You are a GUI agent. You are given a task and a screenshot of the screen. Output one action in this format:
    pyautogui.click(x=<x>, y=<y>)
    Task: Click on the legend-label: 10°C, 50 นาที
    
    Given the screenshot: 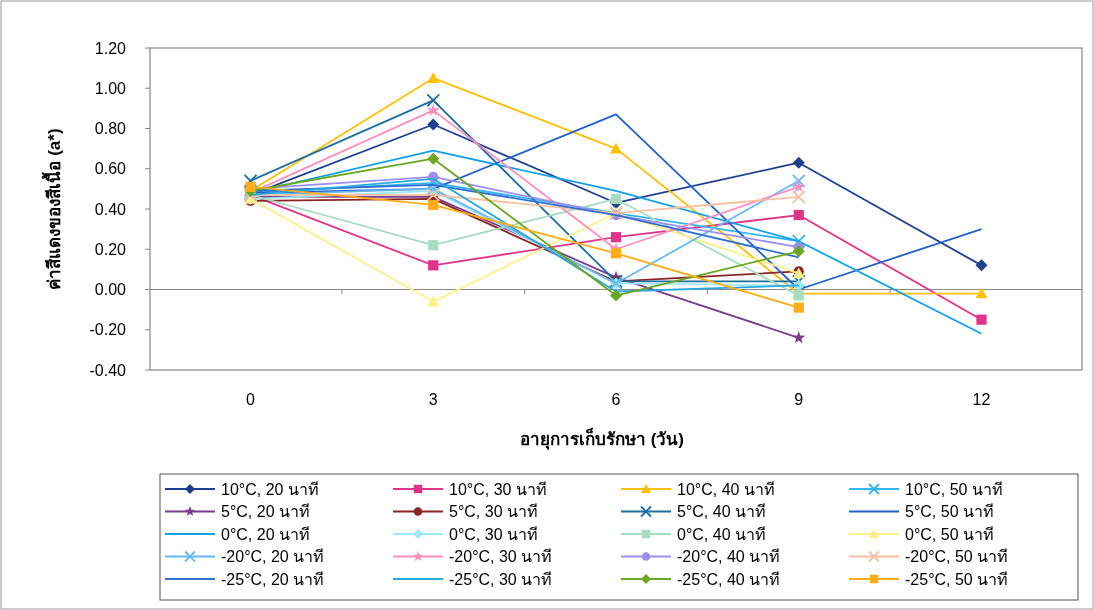 What is the action you would take?
    pyautogui.click(x=954, y=489)
    